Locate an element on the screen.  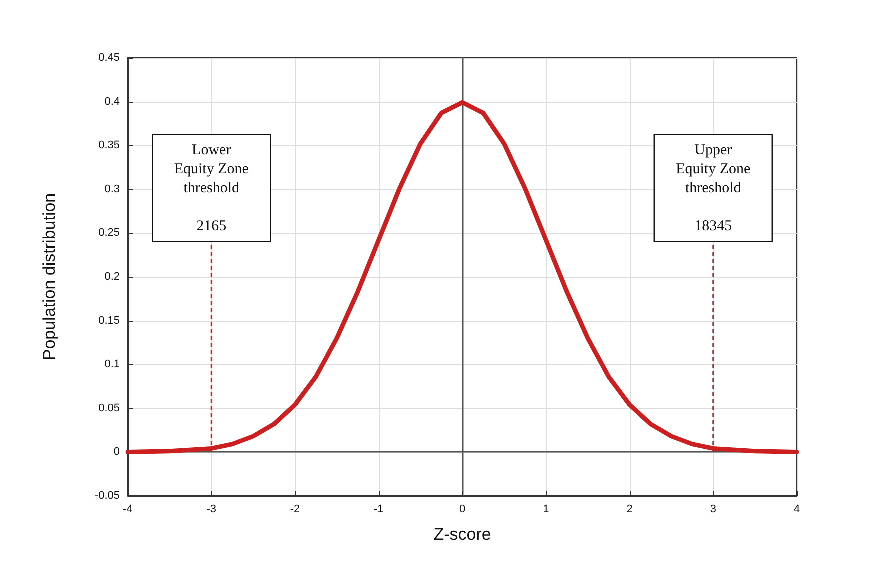
y-axis-title: Population distribution is located at coordinates (49, 277).